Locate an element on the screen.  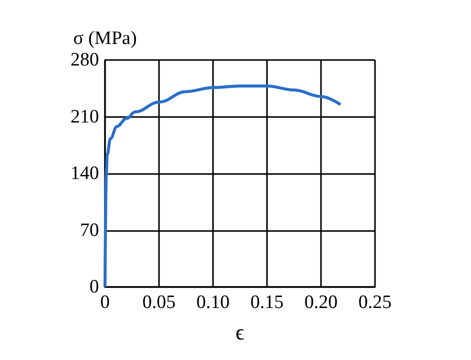
x-tick-label: 0.15 is located at coordinates (267, 302).